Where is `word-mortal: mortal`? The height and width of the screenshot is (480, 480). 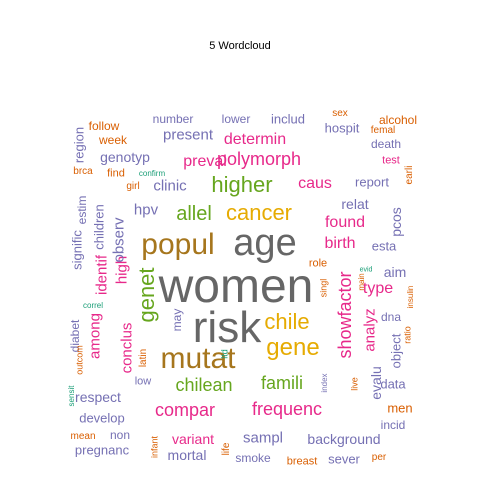 word-mortal: mortal is located at coordinates (187, 455).